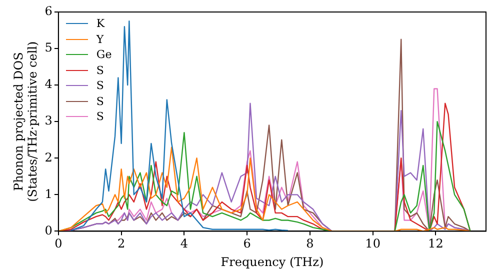 This screenshot has width=500, height=280. Describe the element at coordinates (104, 54) in the screenshot. I see `legend-label: Ge` at that location.